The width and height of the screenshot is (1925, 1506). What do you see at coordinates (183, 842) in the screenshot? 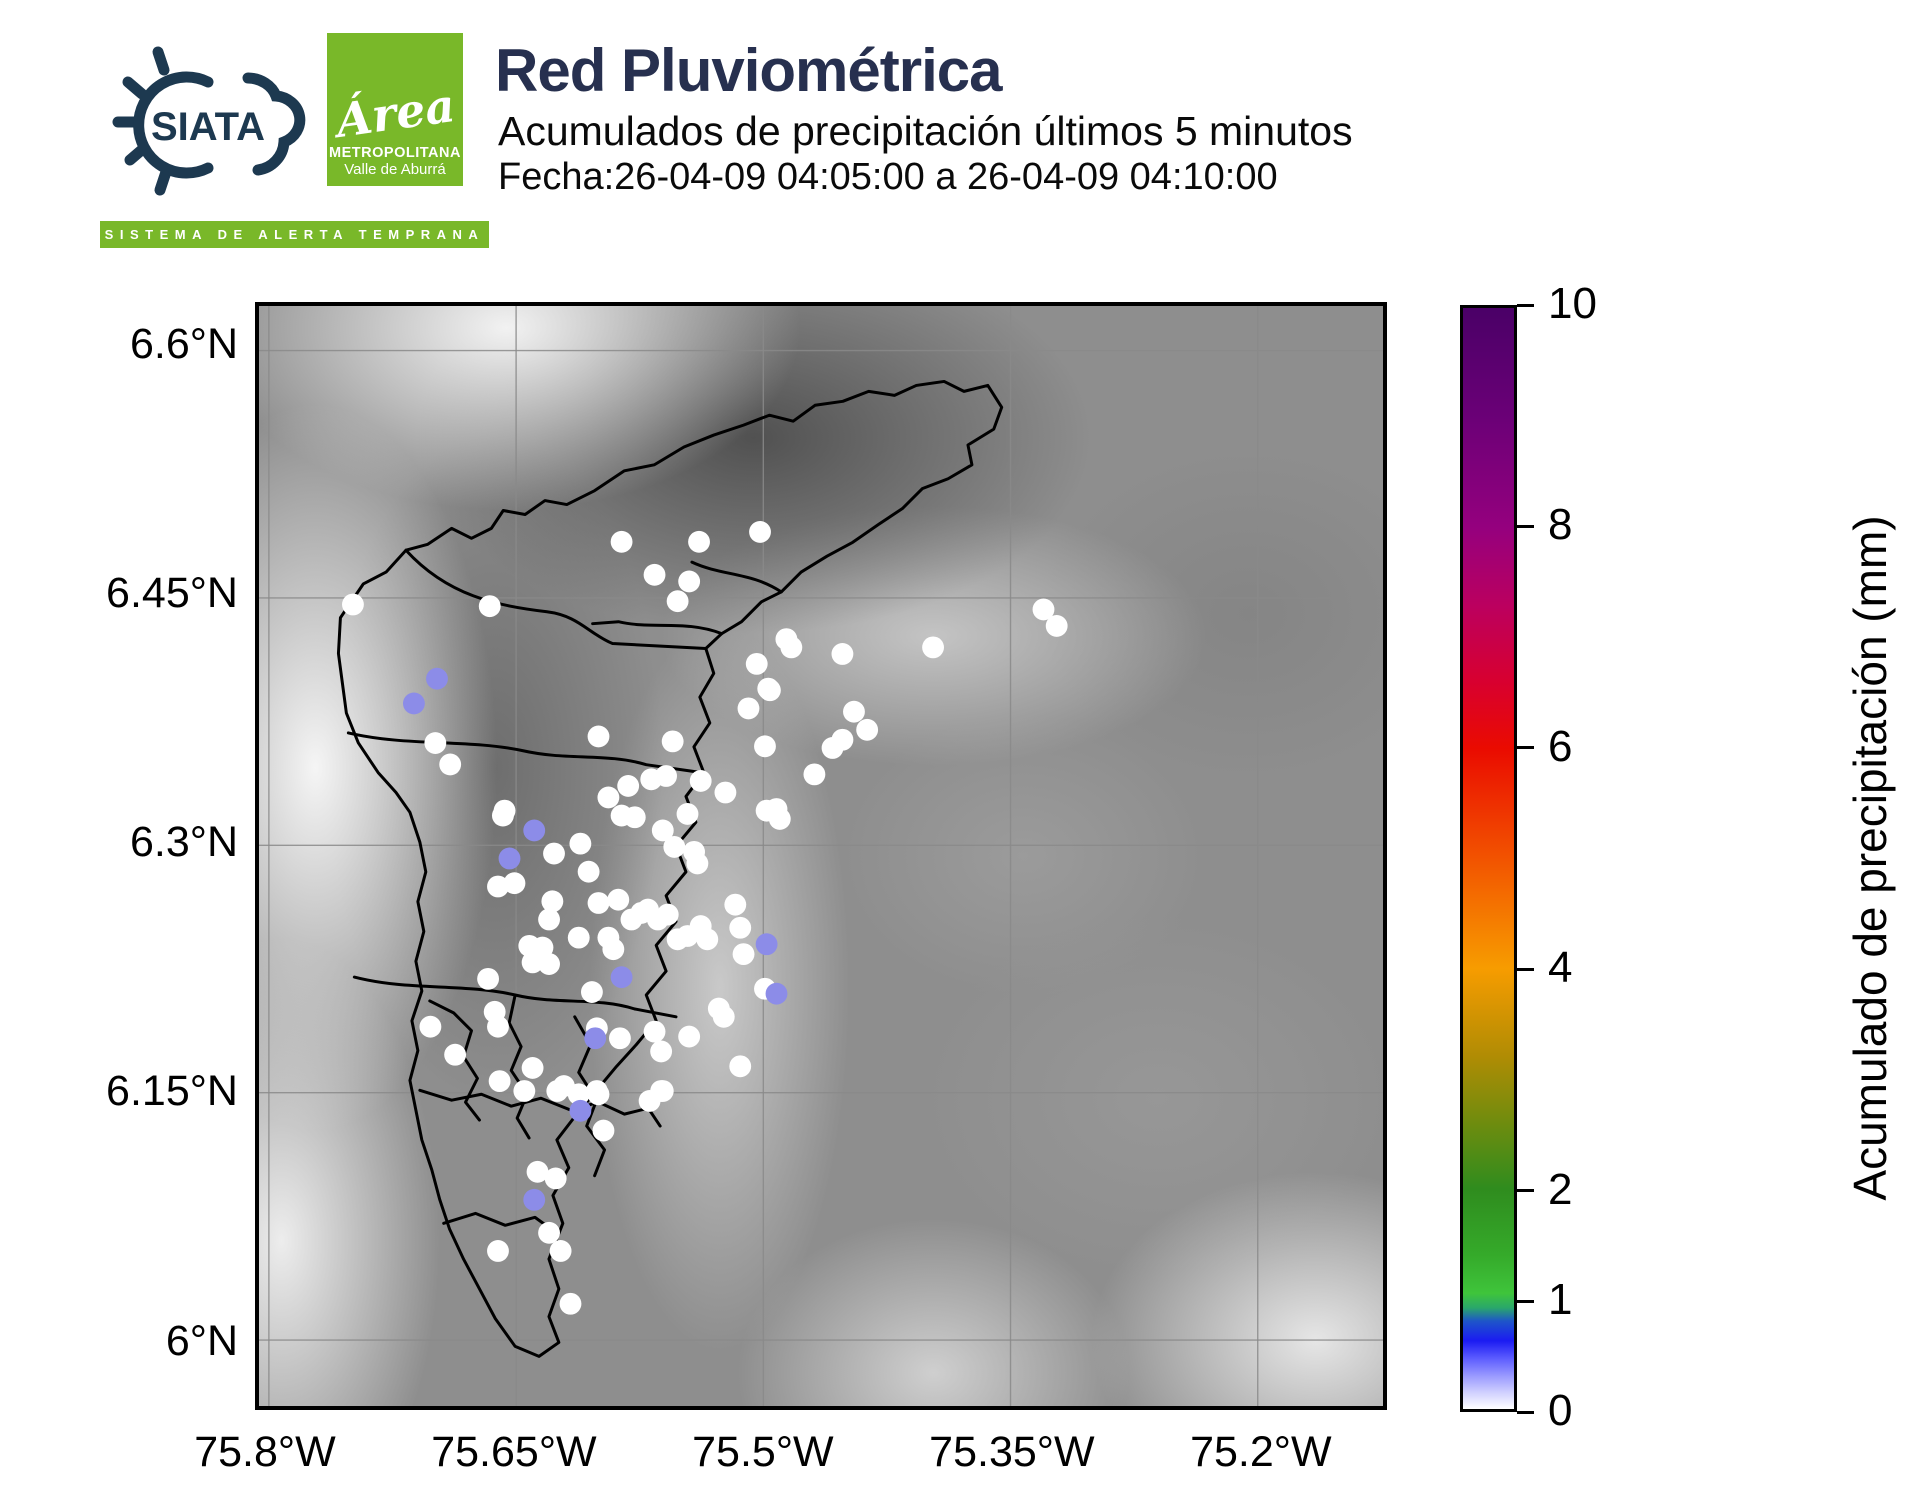
I see `ytick-label: 6.3°N` at bounding box center [183, 842].